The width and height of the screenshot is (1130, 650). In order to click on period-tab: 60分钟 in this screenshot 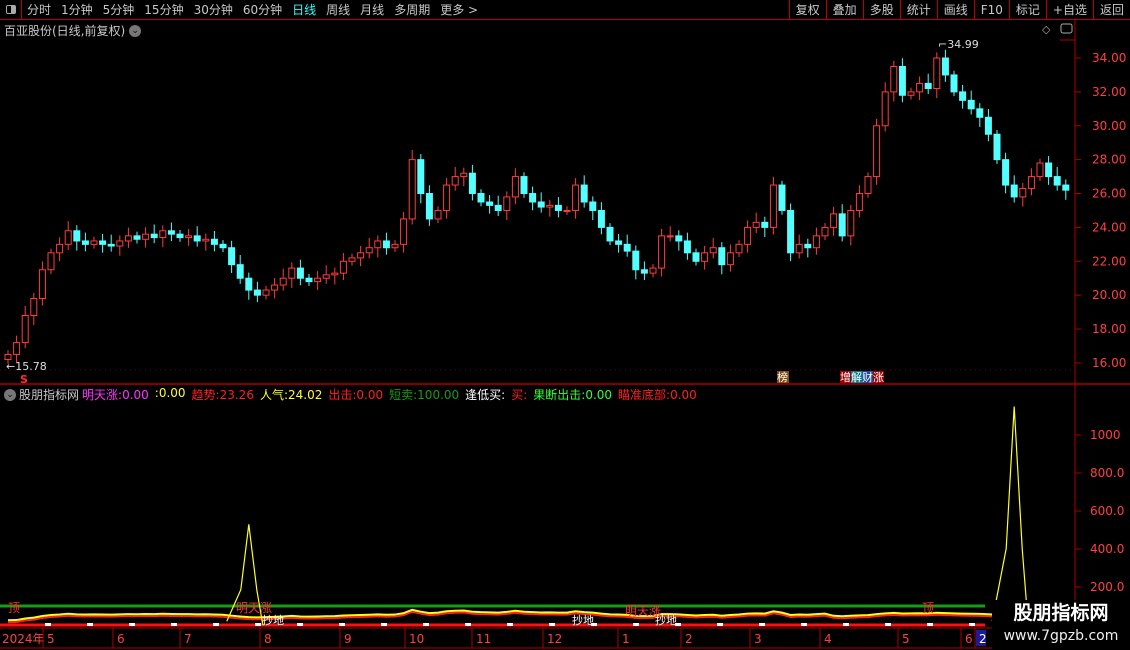, I will do `click(262, 10)`.